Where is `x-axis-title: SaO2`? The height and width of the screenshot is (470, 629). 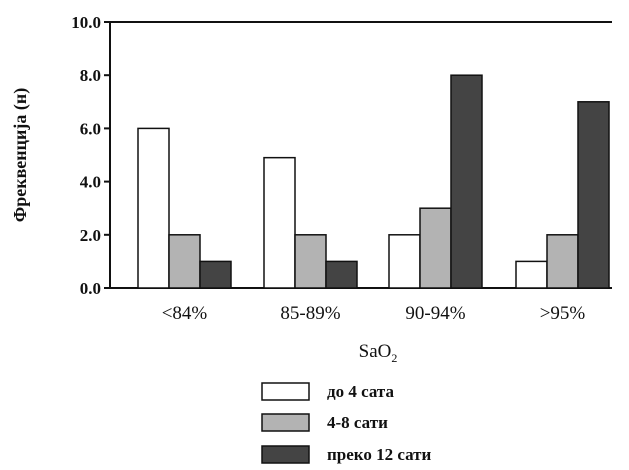
x-axis-title: SaO2 is located at coordinates (378, 353).